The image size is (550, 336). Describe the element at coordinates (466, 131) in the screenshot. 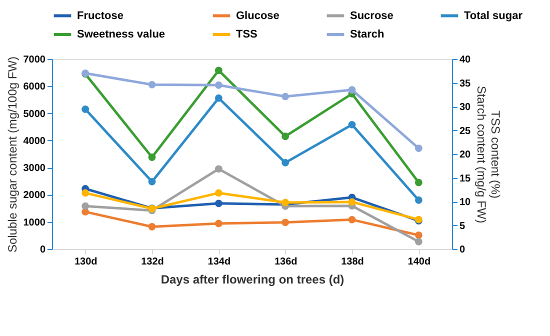

I see `y2-tick-label: 25` at that location.